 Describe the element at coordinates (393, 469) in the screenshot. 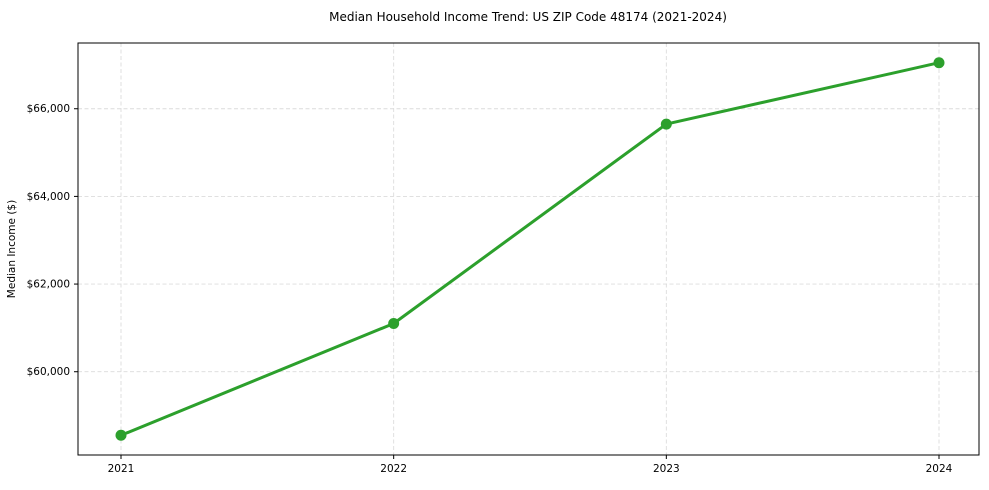

I see `x-tick-label: 2022` at that location.